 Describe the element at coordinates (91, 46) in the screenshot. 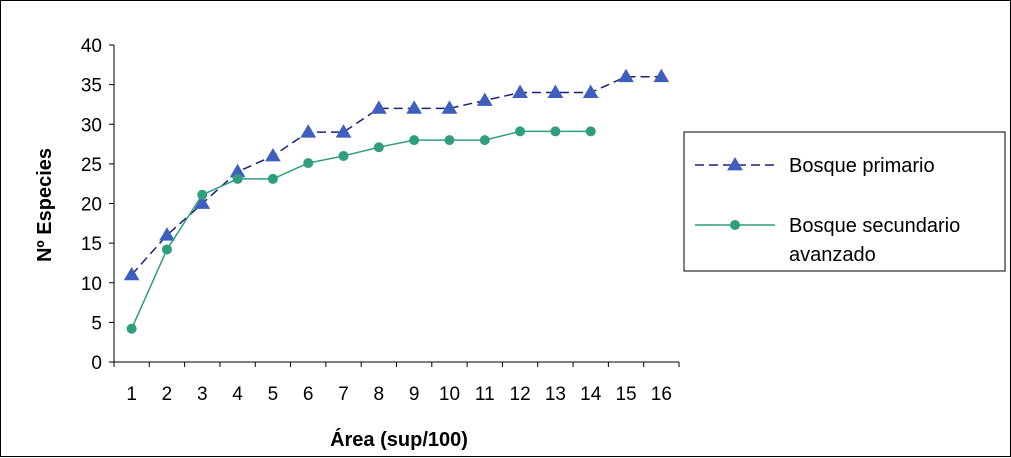

I see `y-tick-label: 40` at that location.